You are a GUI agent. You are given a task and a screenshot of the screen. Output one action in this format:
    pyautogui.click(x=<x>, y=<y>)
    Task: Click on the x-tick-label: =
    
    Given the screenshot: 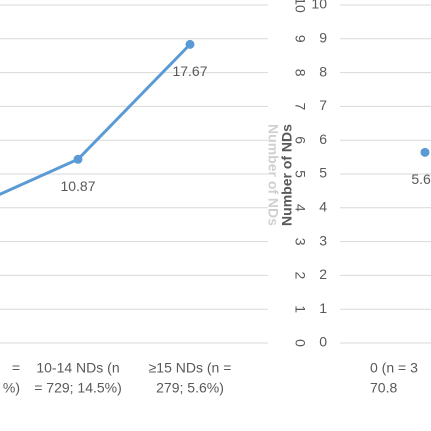 What is the action you would take?
    pyautogui.click(x=16, y=368)
    